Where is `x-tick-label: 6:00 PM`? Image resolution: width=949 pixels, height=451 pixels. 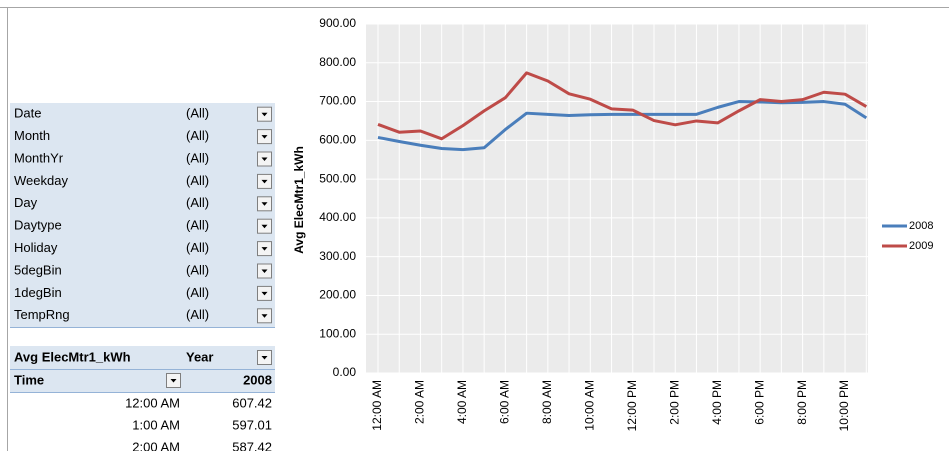 x-tick-label: 6:00 PM is located at coordinates (759, 402).